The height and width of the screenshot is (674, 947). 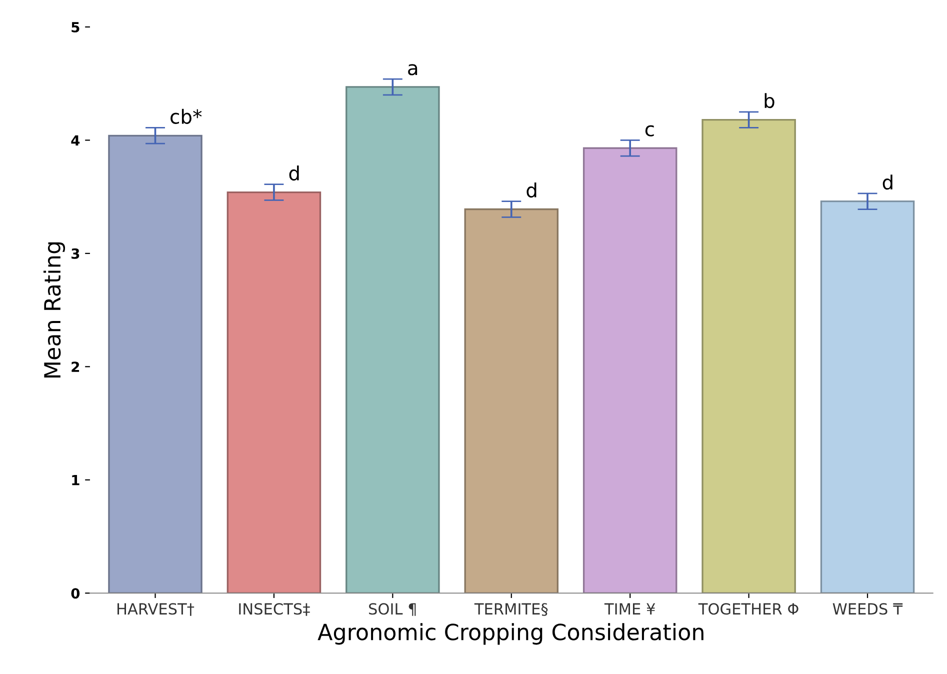 What do you see at coordinates (76, 27) in the screenshot?
I see `y-tick-label: 5` at bounding box center [76, 27].